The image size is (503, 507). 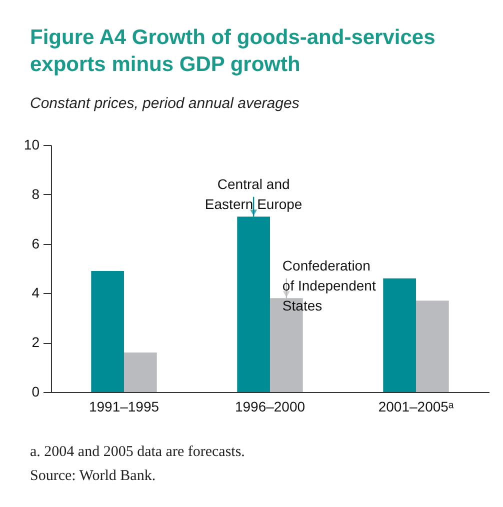 What do you see at coordinates (165, 103) in the screenshot?
I see `chart-subtitle: Constant prices, period annual averages` at bounding box center [165, 103].